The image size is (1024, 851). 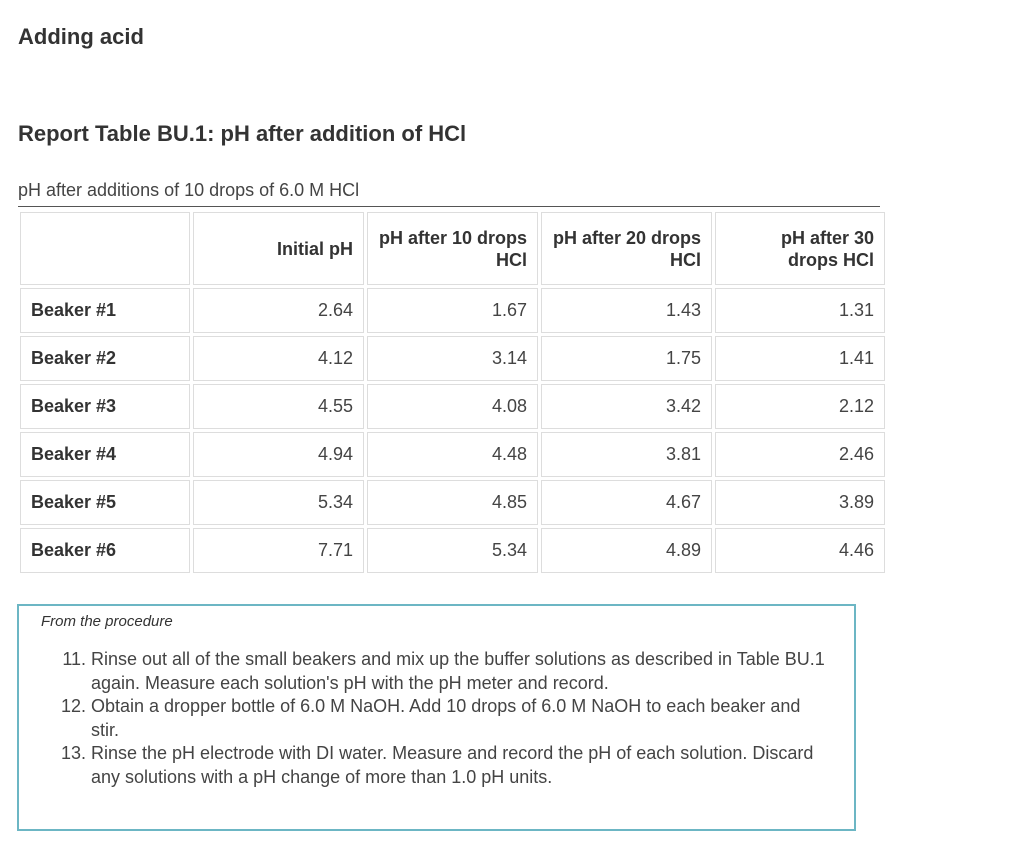 What do you see at coordinates (278, 454) in the screenshot?
I see `table-cell: 4.94` at bounding box center [278, 454].